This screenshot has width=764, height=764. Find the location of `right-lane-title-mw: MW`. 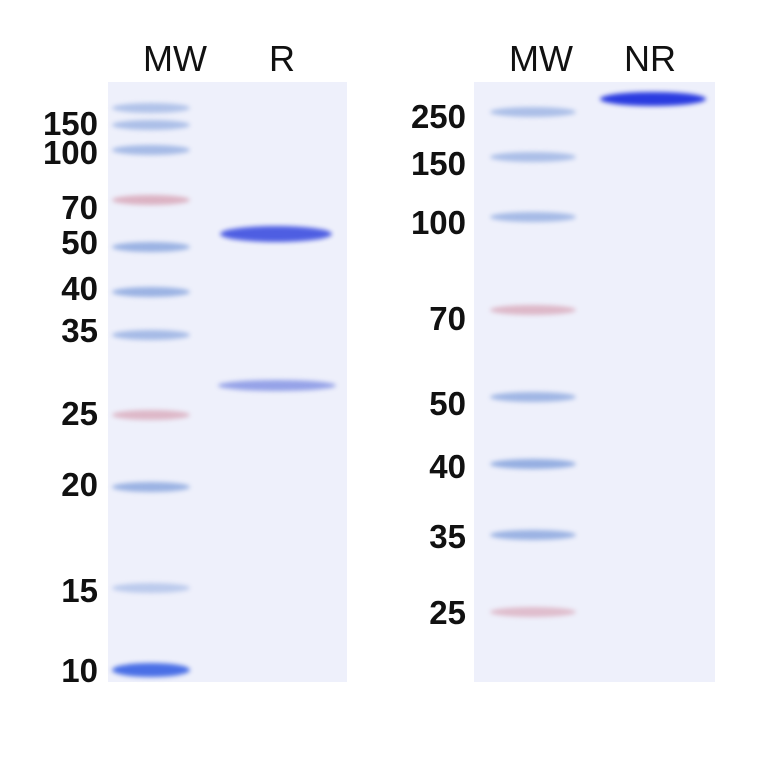

right-lane-title-mw: MW is located at coordinates (541, 58).